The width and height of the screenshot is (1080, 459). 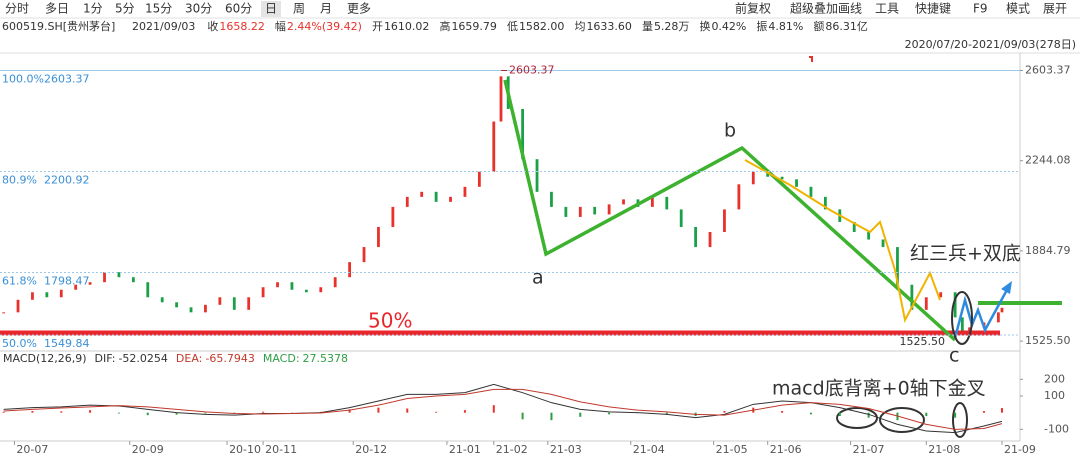 I want to click on tab: 月, so click(x=326, y=9).